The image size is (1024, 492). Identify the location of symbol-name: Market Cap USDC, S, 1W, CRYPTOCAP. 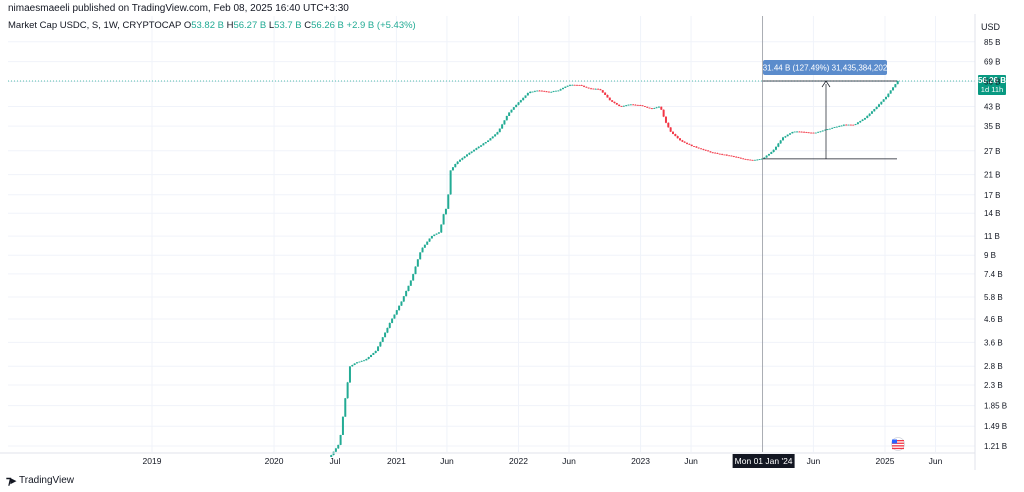
(95, 25).